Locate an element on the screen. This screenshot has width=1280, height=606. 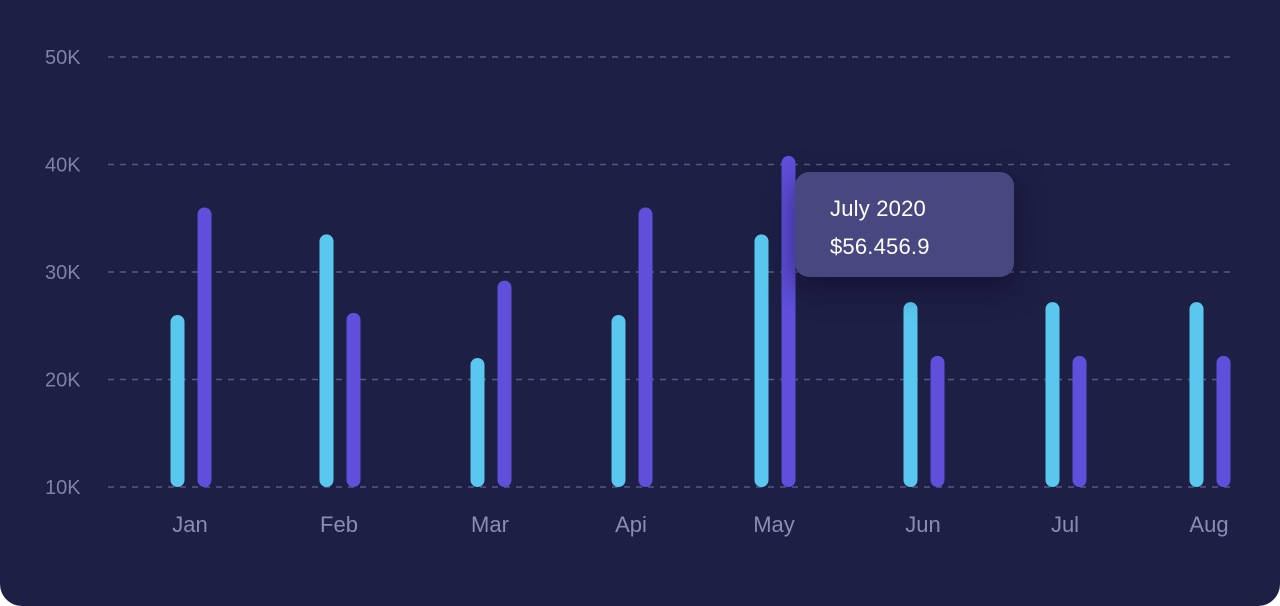
bar-series-1-feb is located at coordinates (326, 360).